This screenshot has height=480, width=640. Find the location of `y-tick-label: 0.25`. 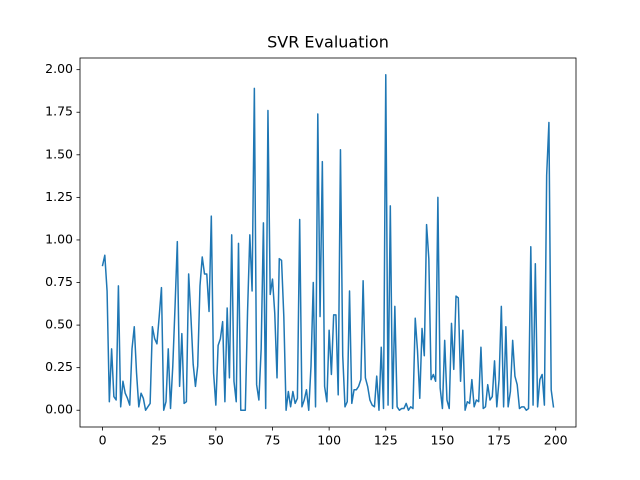

y-tick-label: 0.25 is located at coordinates (59, 366).